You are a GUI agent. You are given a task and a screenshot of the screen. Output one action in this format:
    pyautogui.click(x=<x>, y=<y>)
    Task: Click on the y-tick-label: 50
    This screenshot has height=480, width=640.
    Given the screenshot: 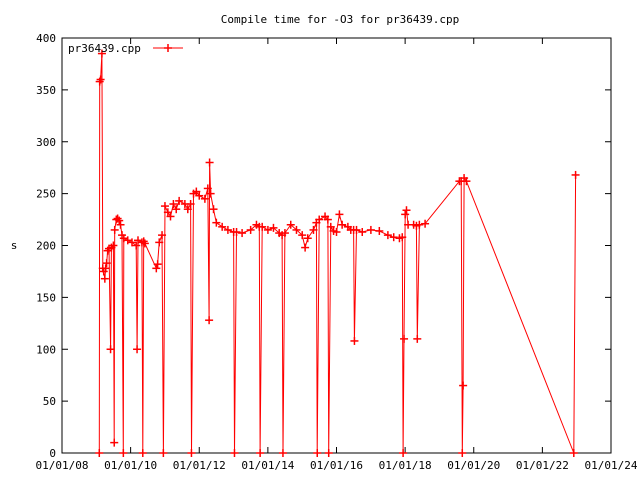 What is the action you would take?
    pyautogui.click(x=49, y=401)
    